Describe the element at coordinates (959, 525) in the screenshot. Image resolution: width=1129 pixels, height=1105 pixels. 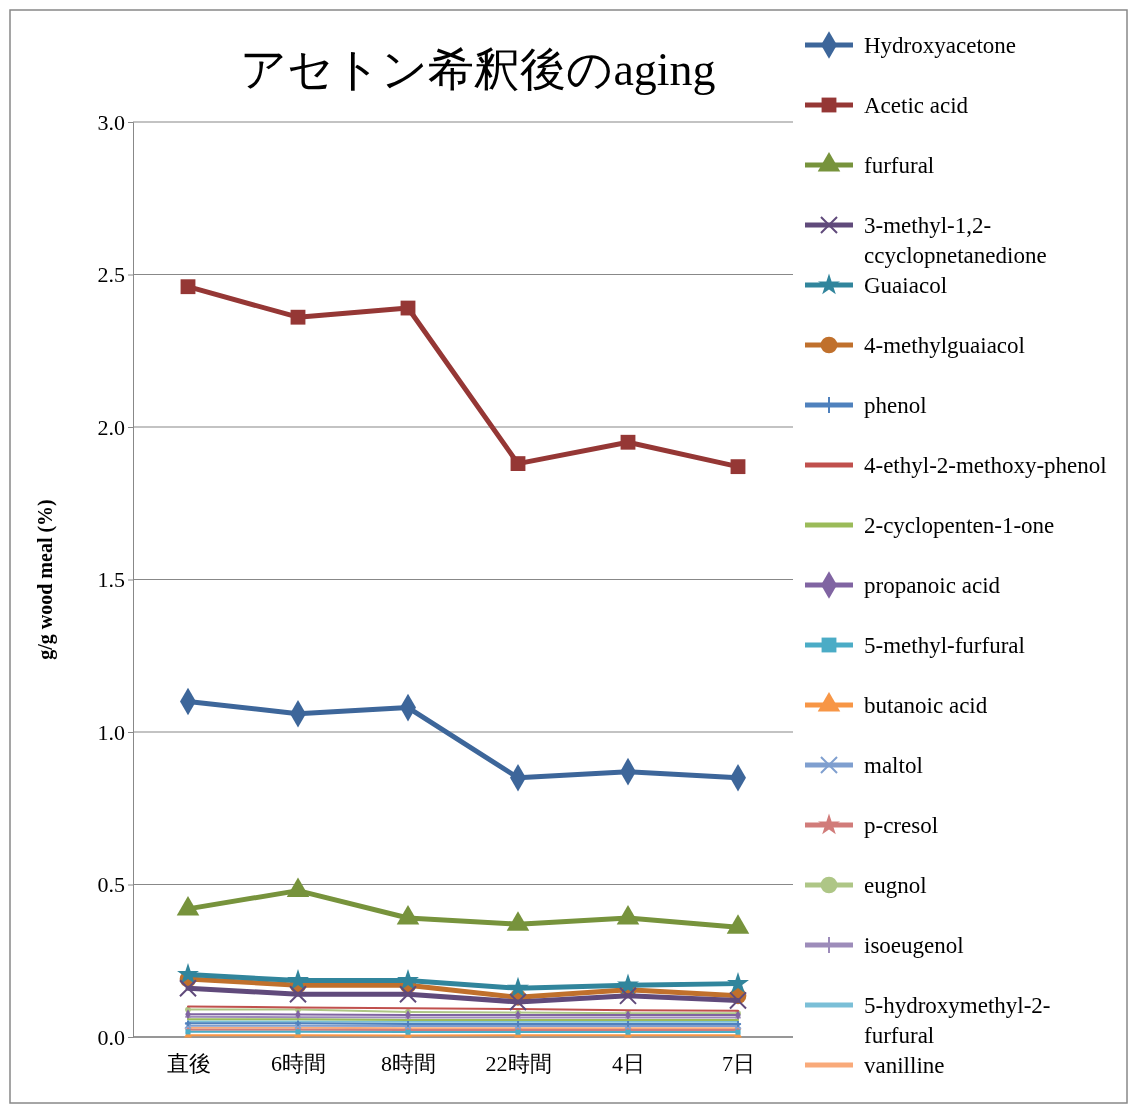
I see `legend-label: 2-cyclopenten-1-one` at that location.